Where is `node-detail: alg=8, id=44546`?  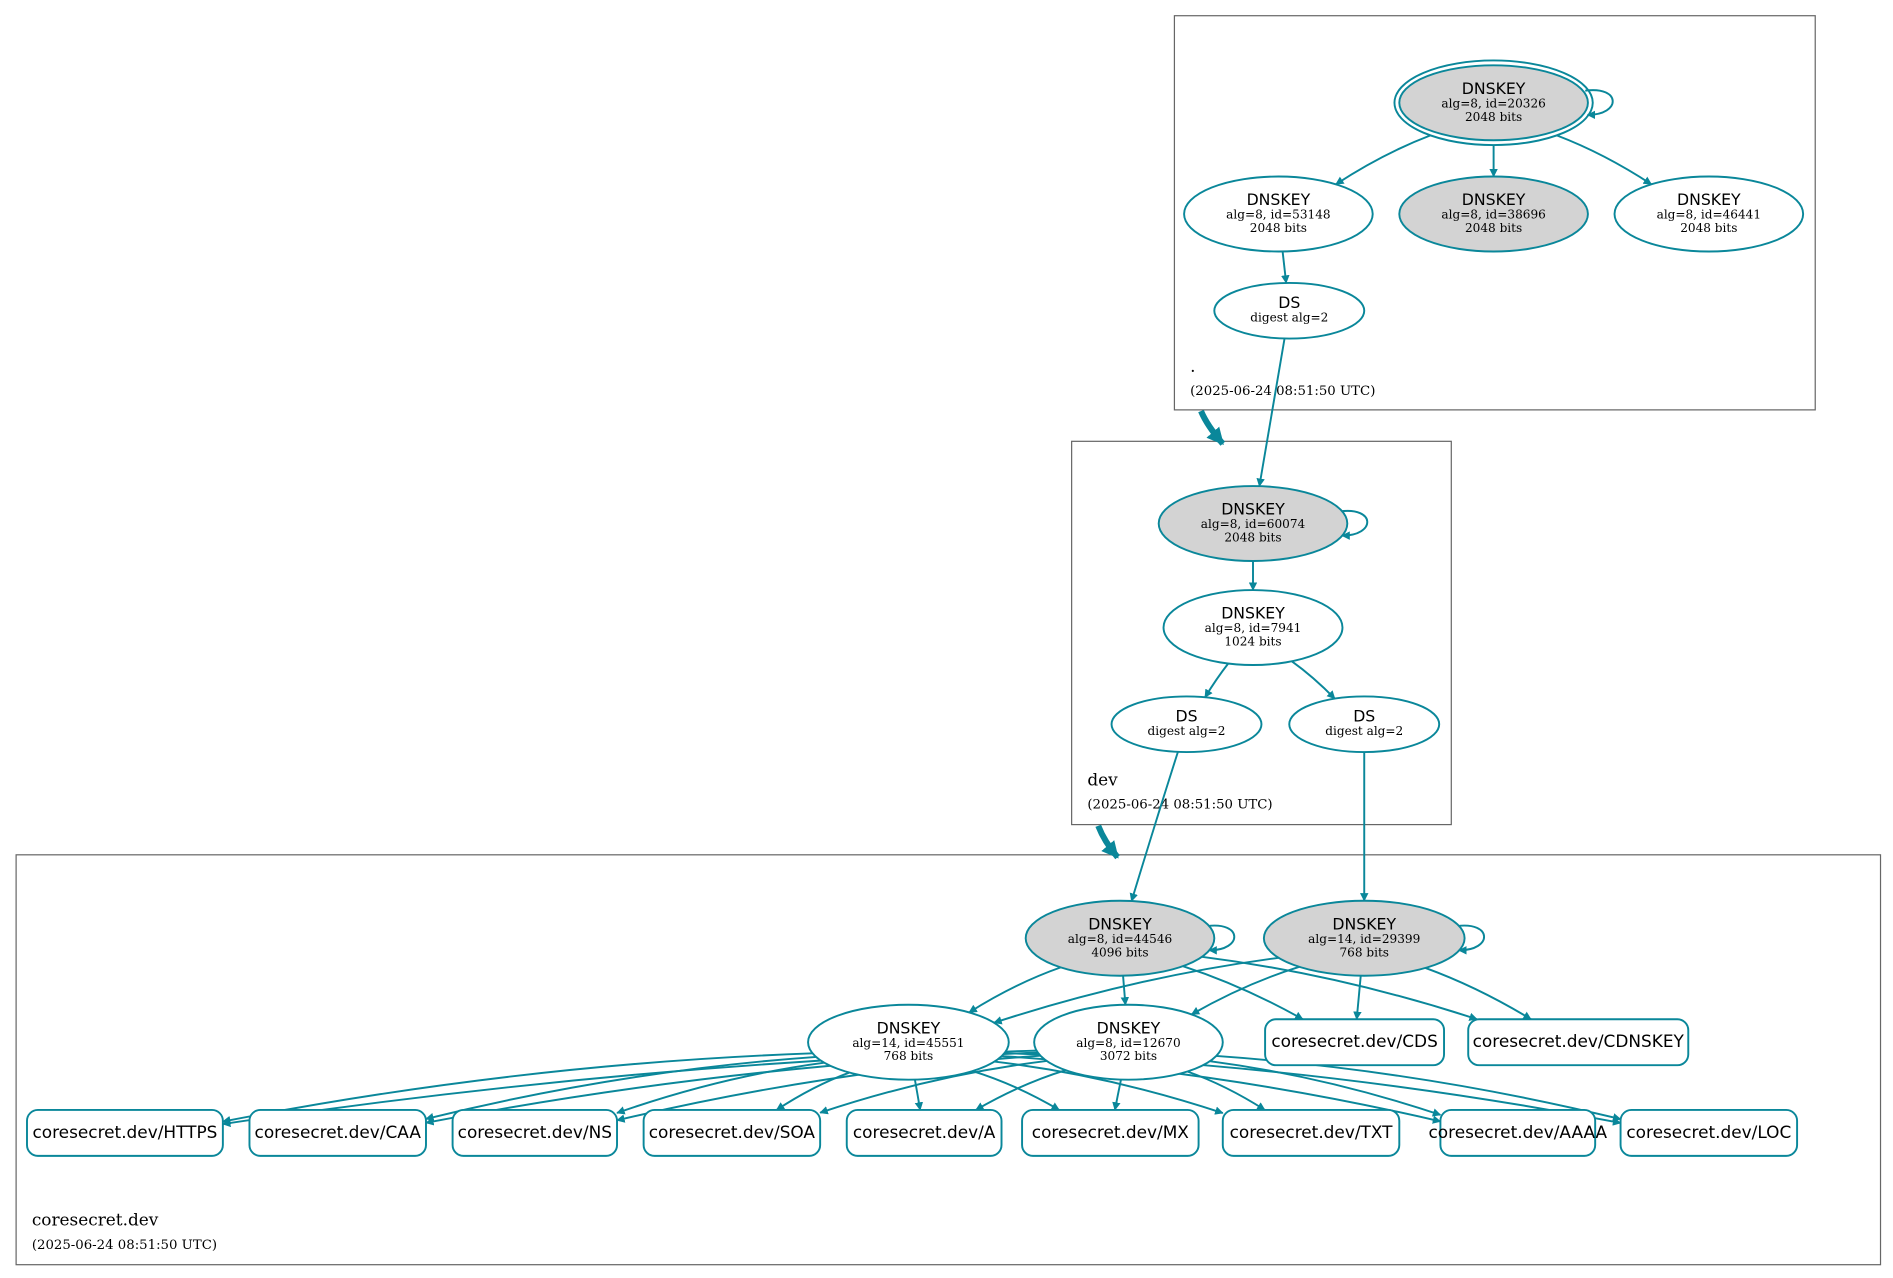 node-detail: alg=8, id=44546 is located at coordinates (1120, 939).